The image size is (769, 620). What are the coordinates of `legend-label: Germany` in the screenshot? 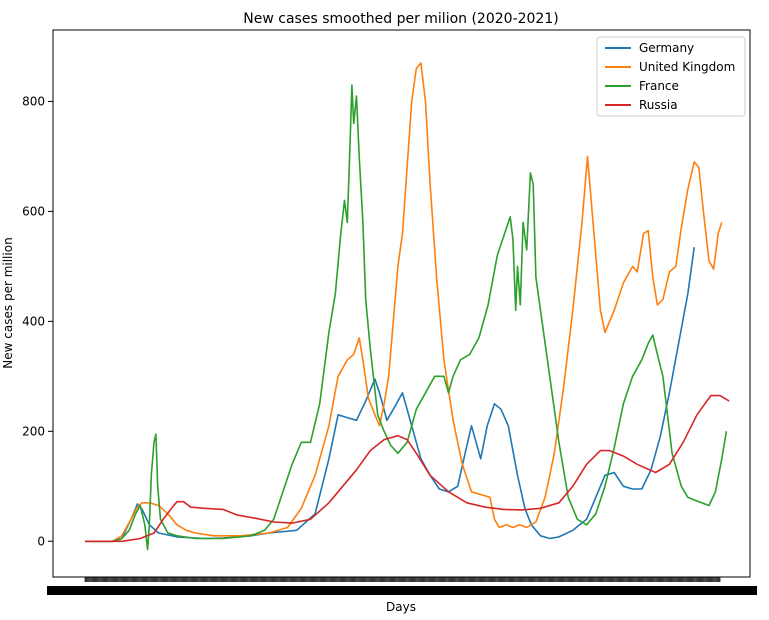 It's located at (666, 48).